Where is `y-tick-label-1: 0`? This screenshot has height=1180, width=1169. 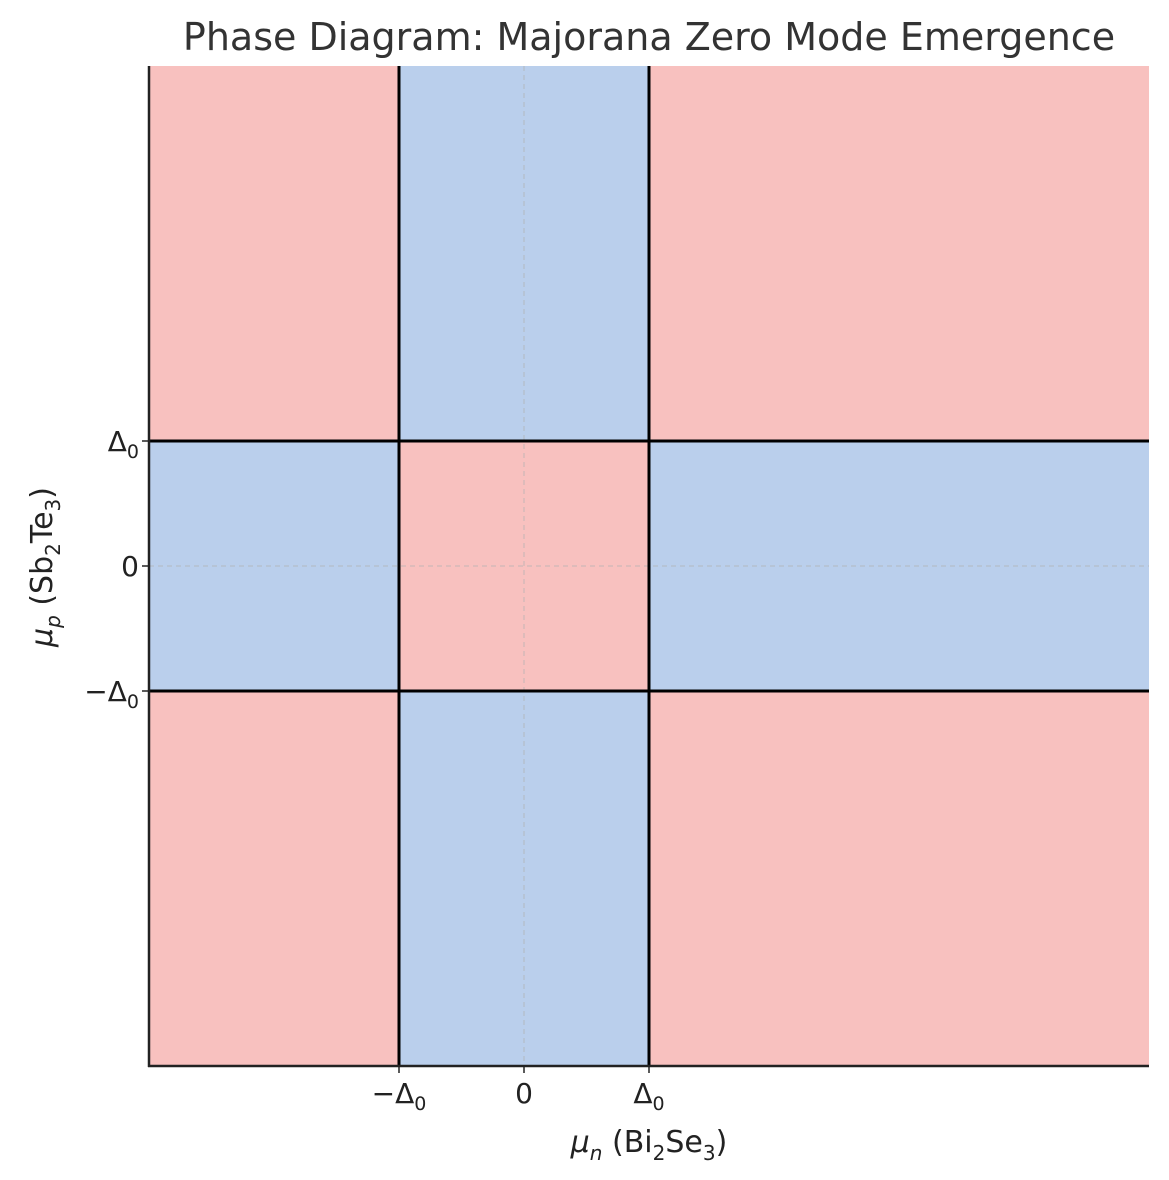 y-tick-label-1: 0 is located at coordinates (130, 566).